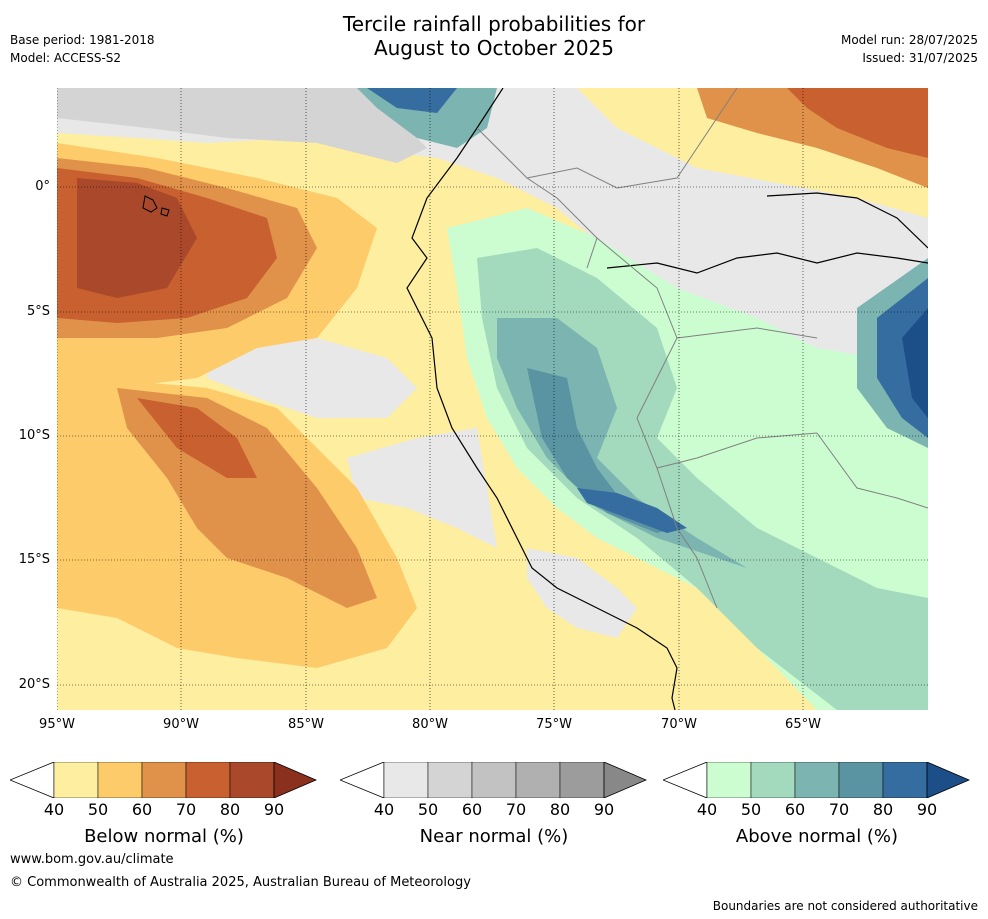 The image size is (988, 919). What do you see at coordinates (181, 724) in the screenshot?
I see `lon-label-90w: 90°W` at bounding box center [181, 724].